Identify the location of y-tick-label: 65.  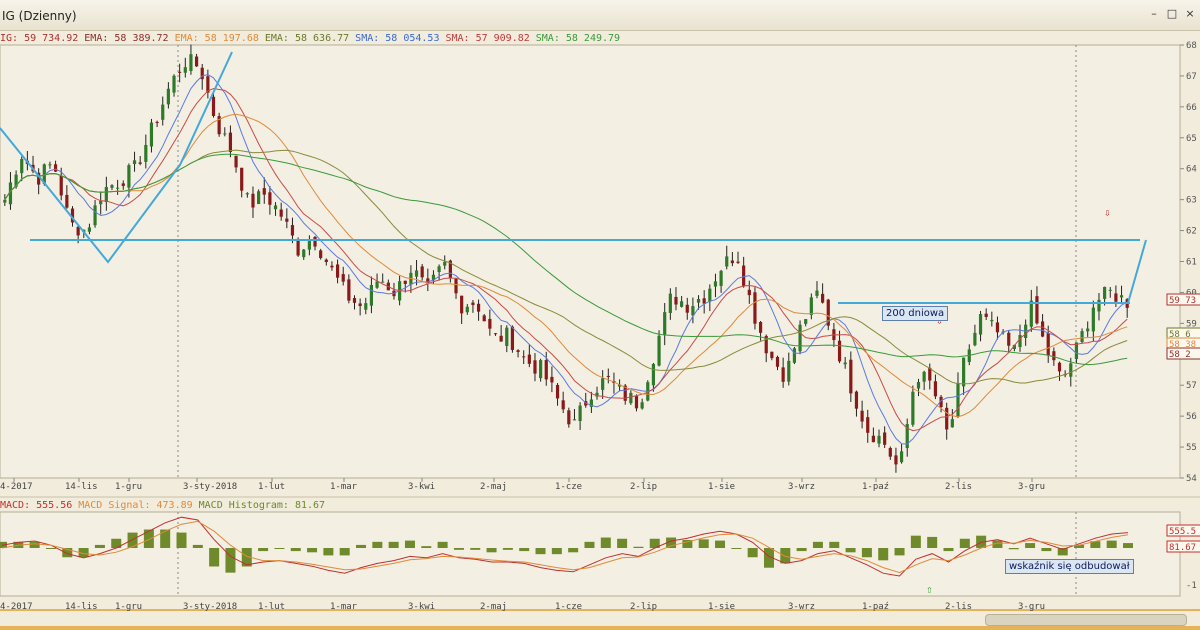
(1191, 139).